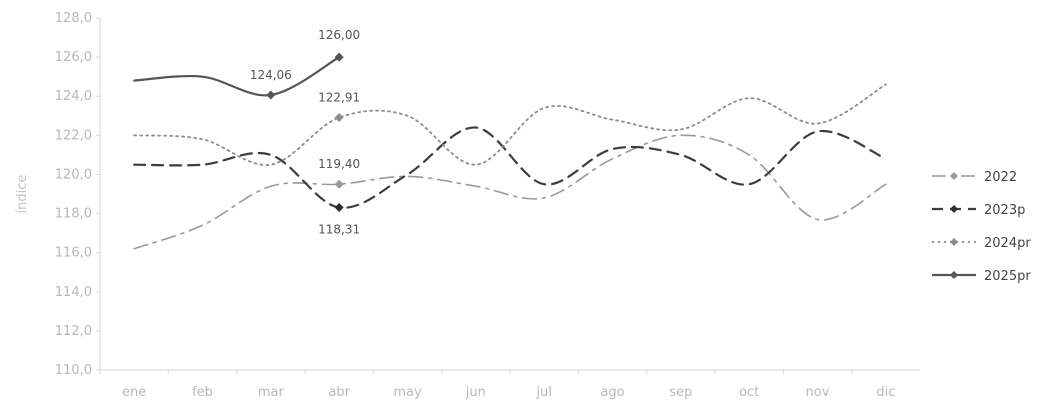  I want to click on data-label: 119,40, so click(339, 164).